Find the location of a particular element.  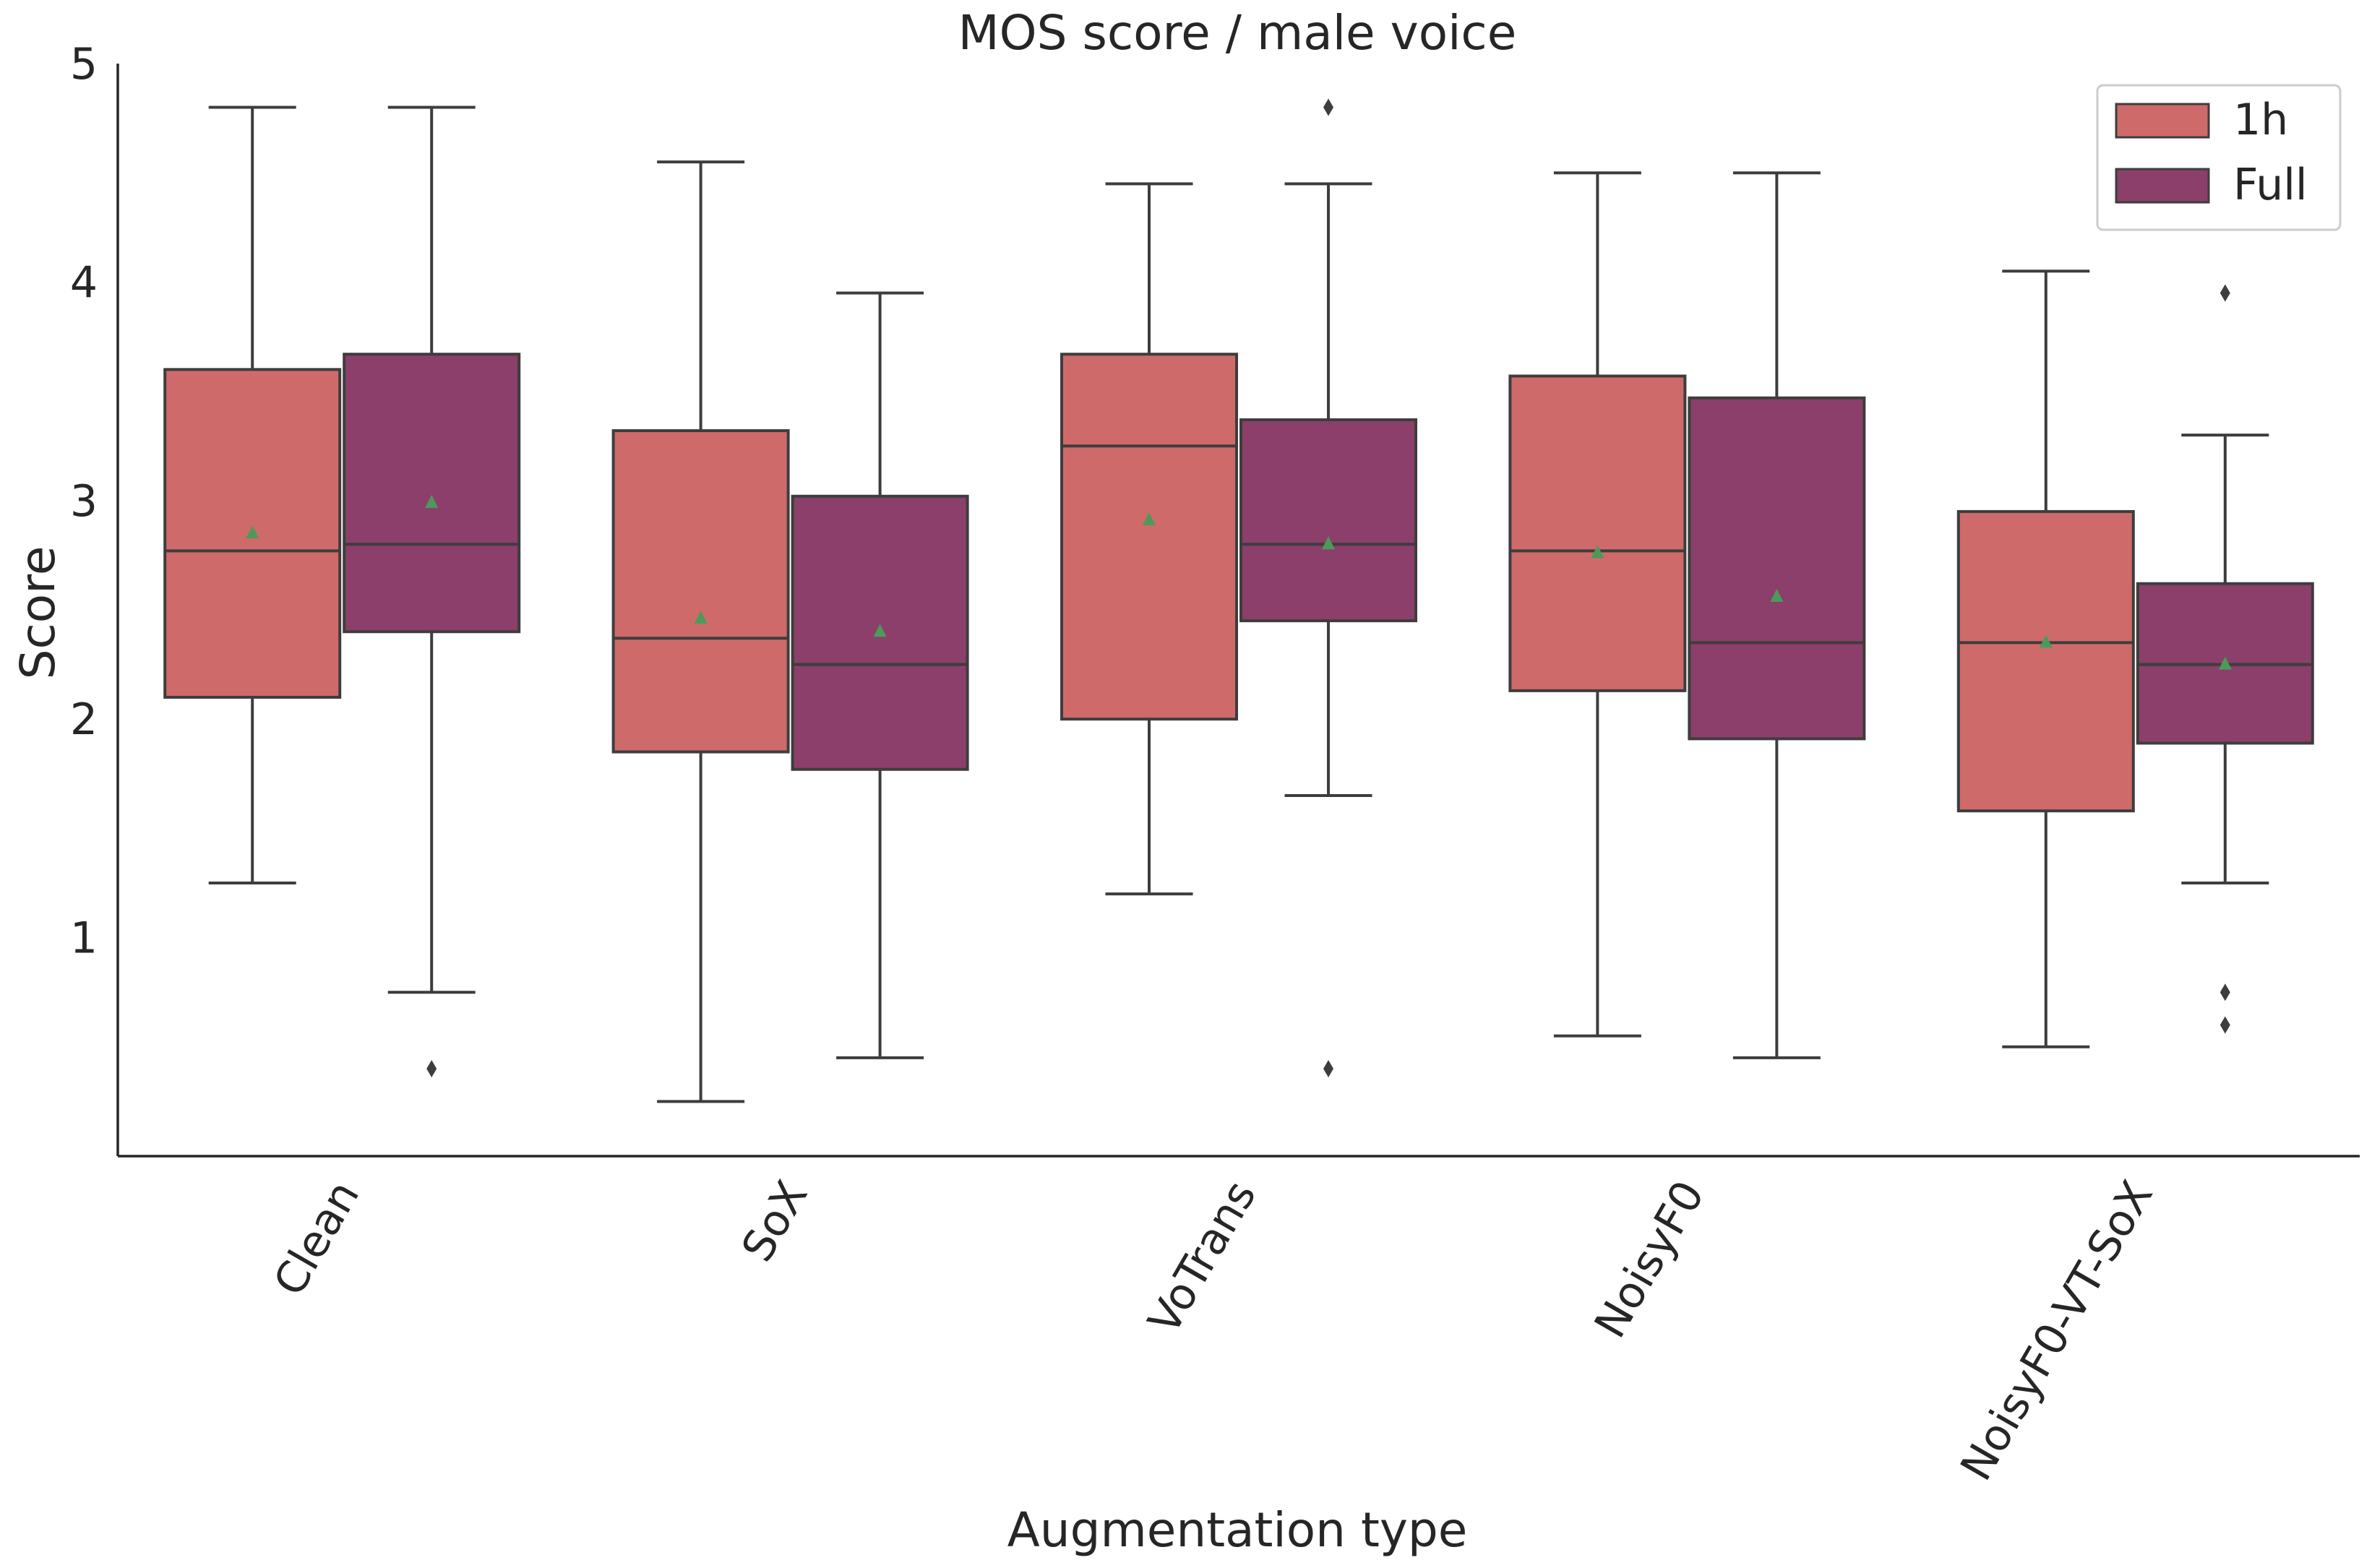

box-group-full-votrans is located at coordinates (1328, 588).